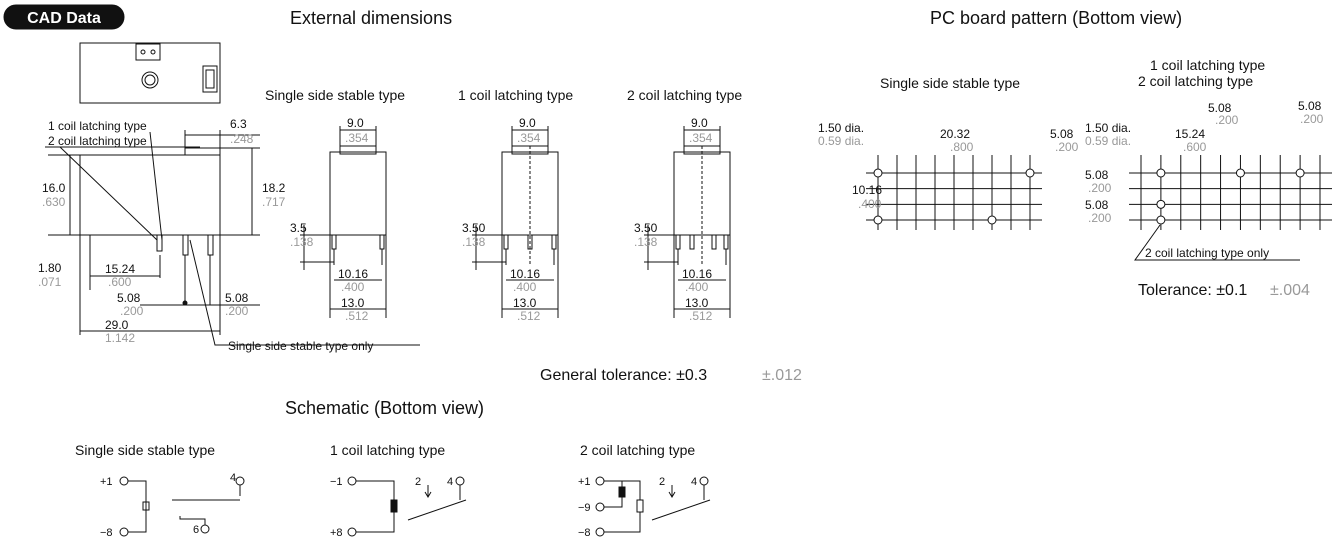 This screenshot has width=1341, height=541. What do you see at coordinates (50, 268) in the screenshot?
I see `dim: 1.80` at bounding box center [50, 268].